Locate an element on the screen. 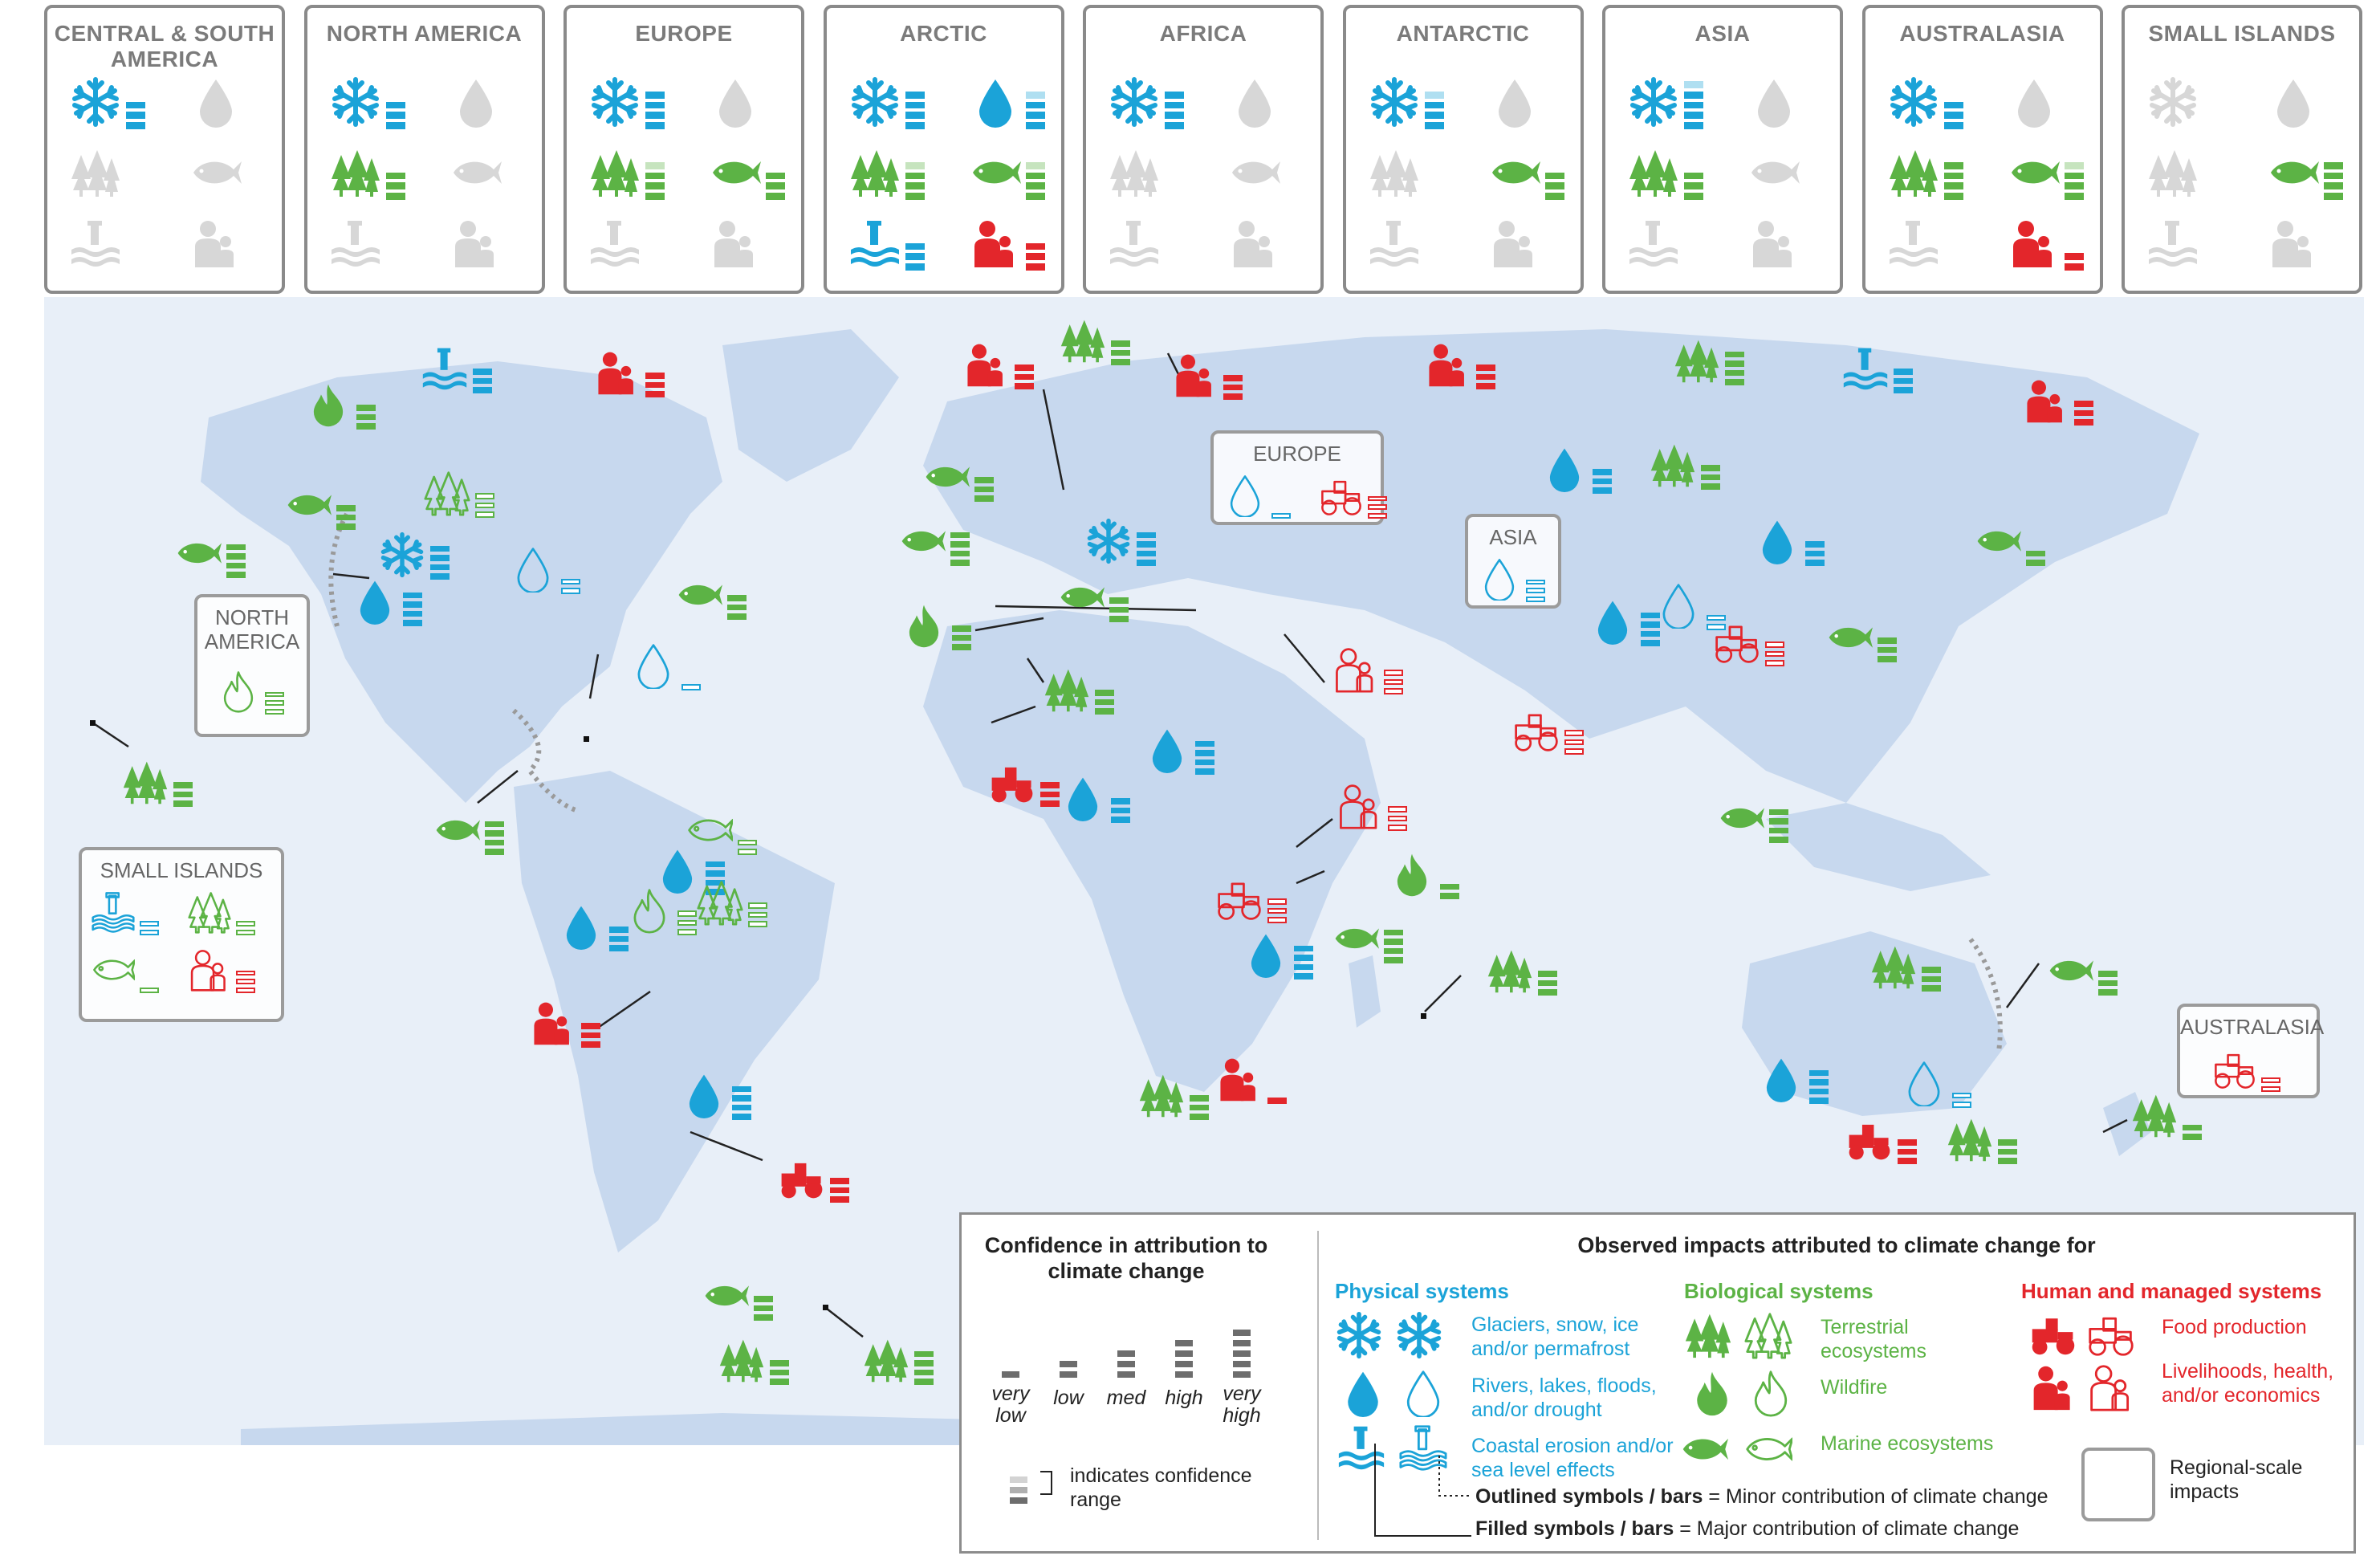  legend-confidence-bar is located at coordinates (1242, 1353).